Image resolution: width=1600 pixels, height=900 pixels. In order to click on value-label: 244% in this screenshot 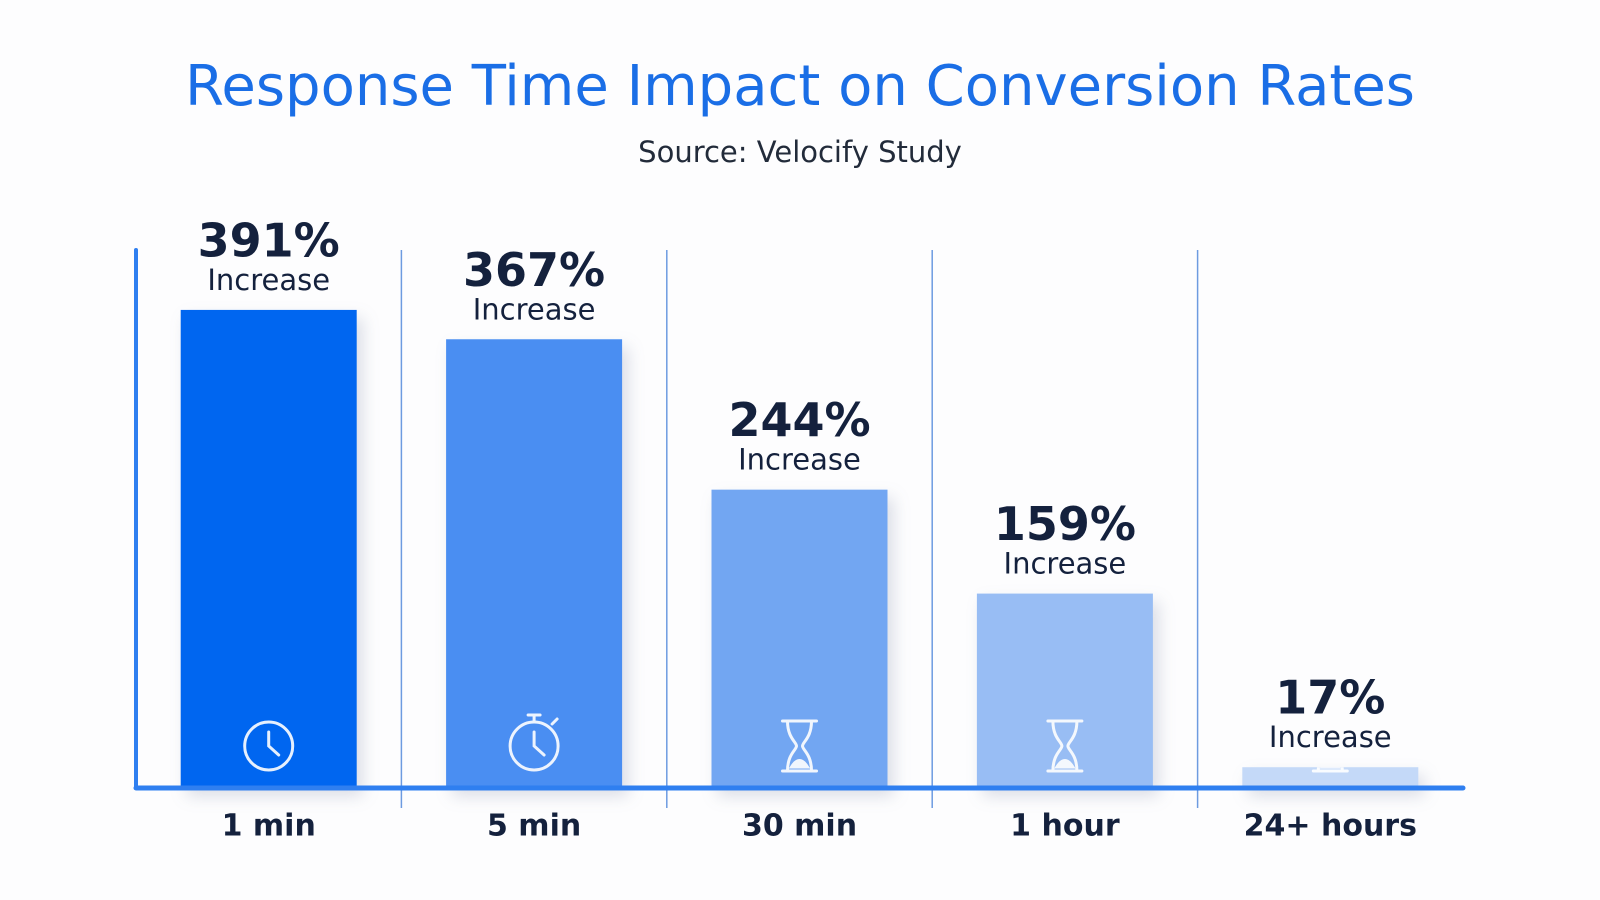, I will do `click(799, 420)`.